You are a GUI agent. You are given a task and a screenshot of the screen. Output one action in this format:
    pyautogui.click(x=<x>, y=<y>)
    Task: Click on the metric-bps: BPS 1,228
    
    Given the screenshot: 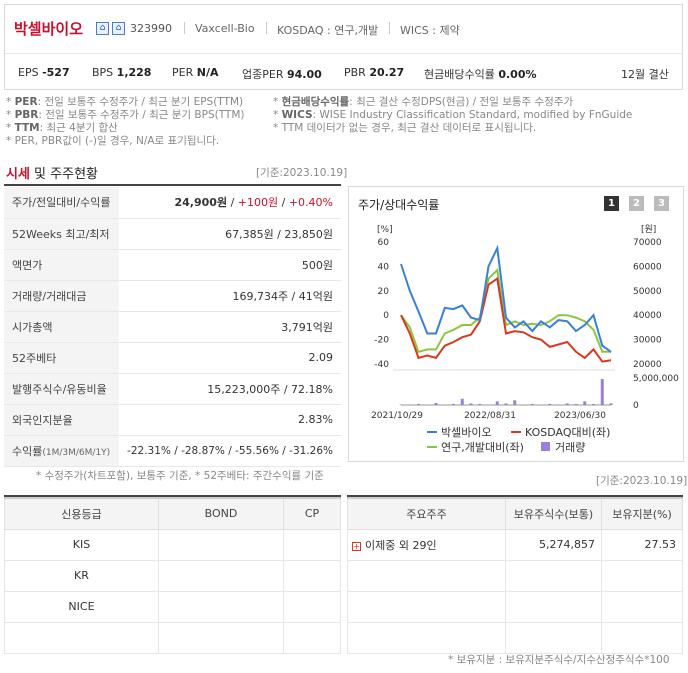 What is the action you would take?
    pyautogui.click(x=122, y=72)
    